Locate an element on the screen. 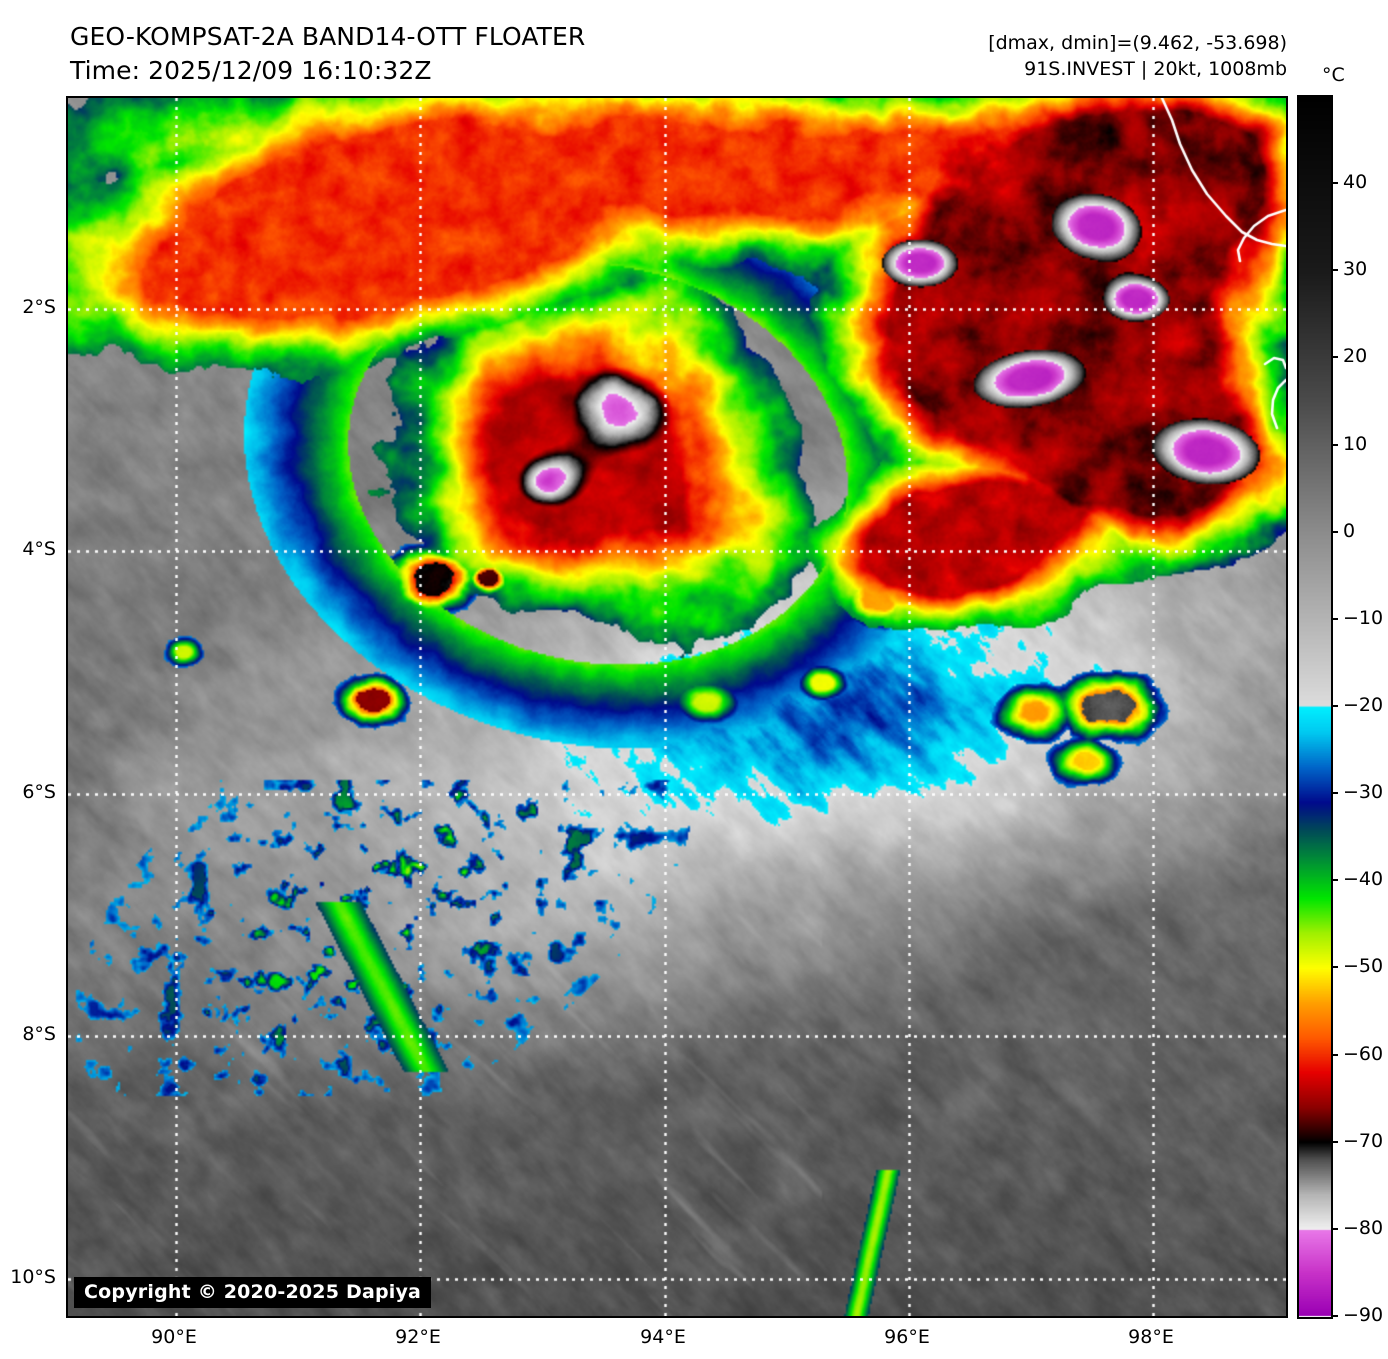 This screenshot has height=1359, width=1388. colorbar-tick-label--80: −80 is located at coordinates (1363, 1227).